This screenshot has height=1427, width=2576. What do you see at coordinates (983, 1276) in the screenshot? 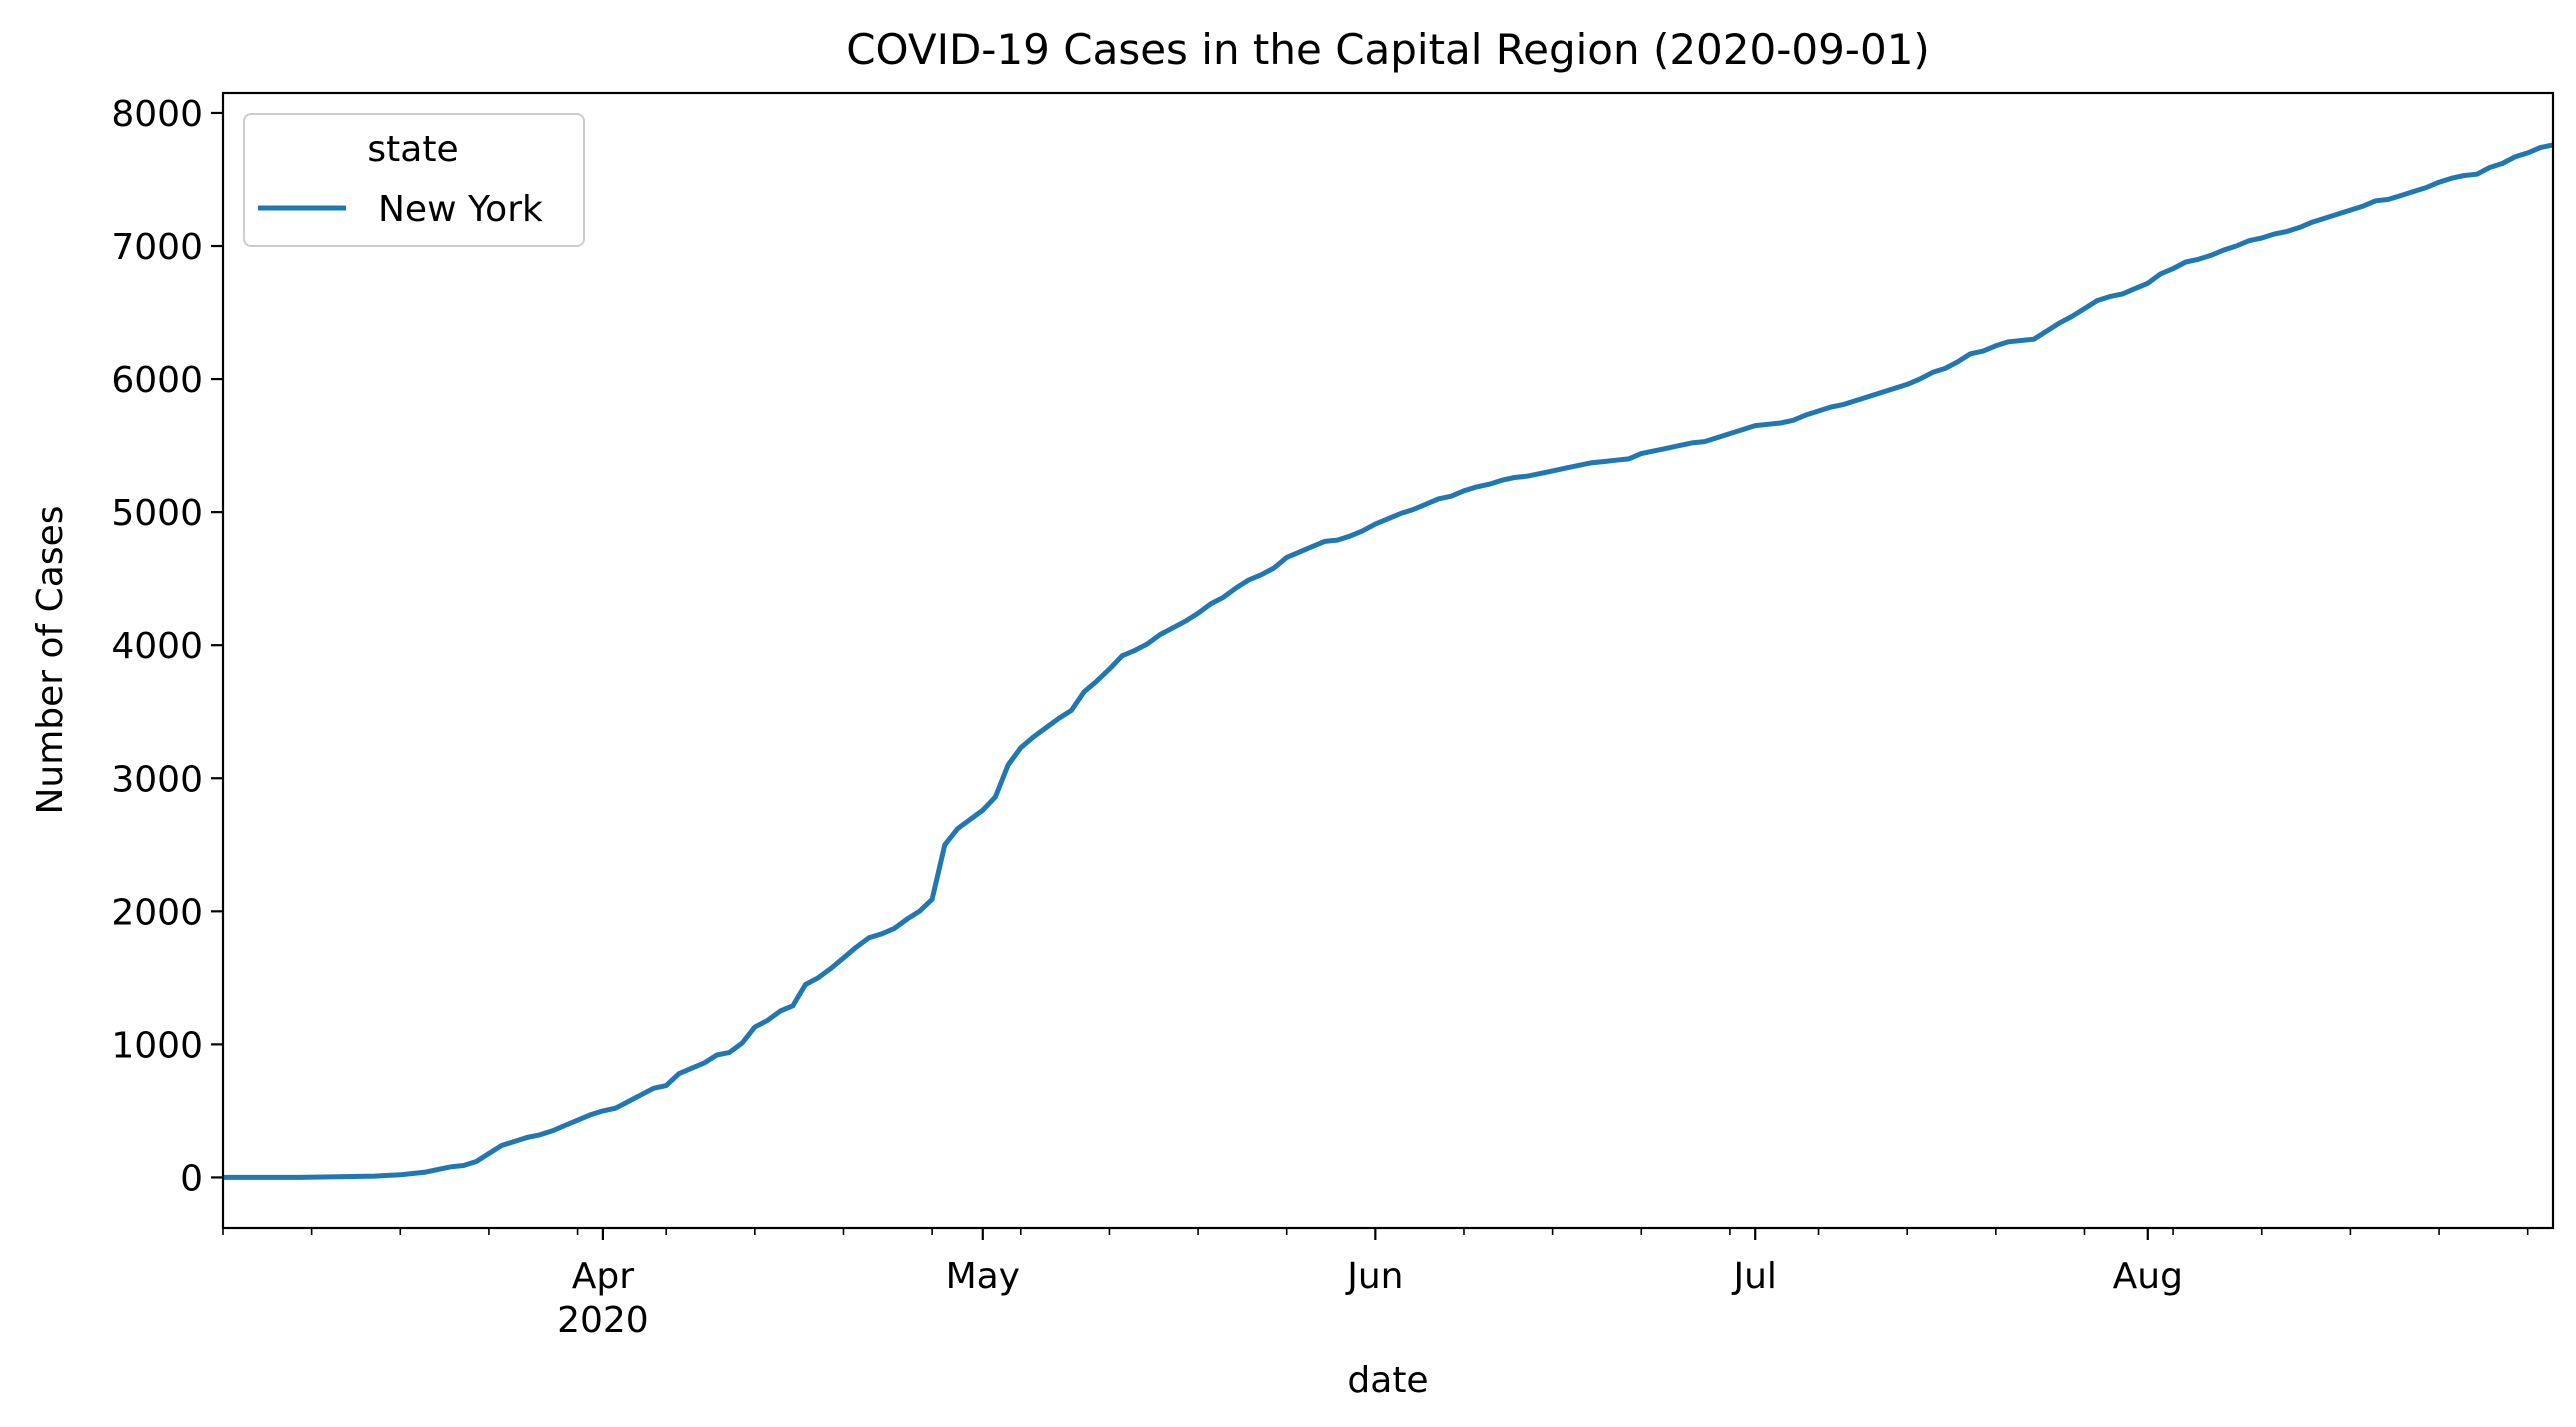
I see `x-tick-label: May` at bounding box center [983, 1276].